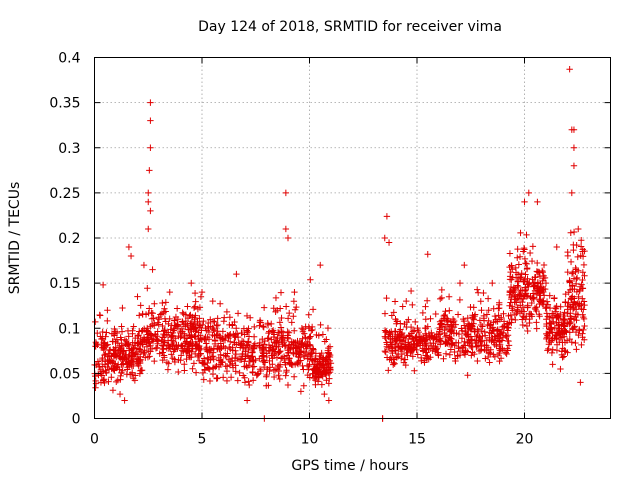 This screenshot has height=480, width=640. I want to click on y-tick-label: 0.4, so click(69, 59).